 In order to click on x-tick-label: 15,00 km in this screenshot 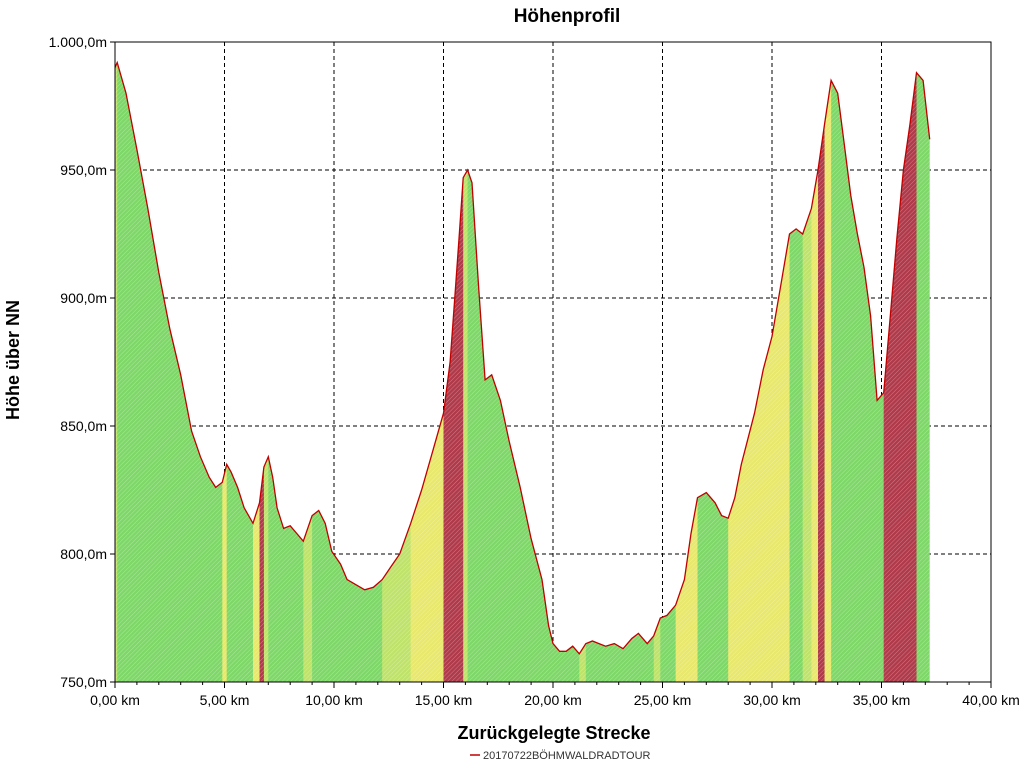, I will do `click(444, 700)`.